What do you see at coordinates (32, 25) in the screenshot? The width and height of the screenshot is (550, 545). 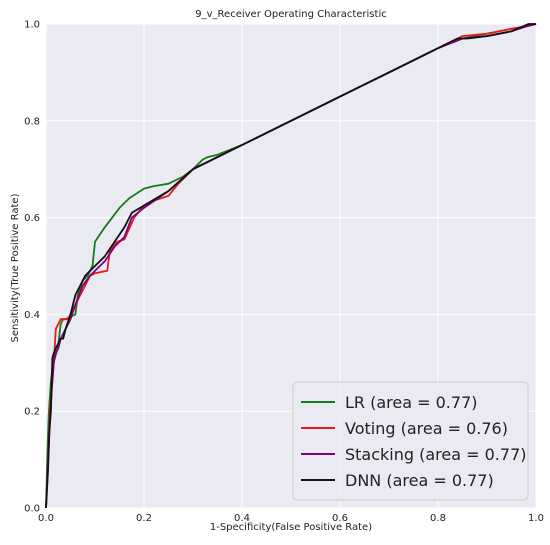 I see `y-tick-label: 1.0` at bounding box center [32, 25].